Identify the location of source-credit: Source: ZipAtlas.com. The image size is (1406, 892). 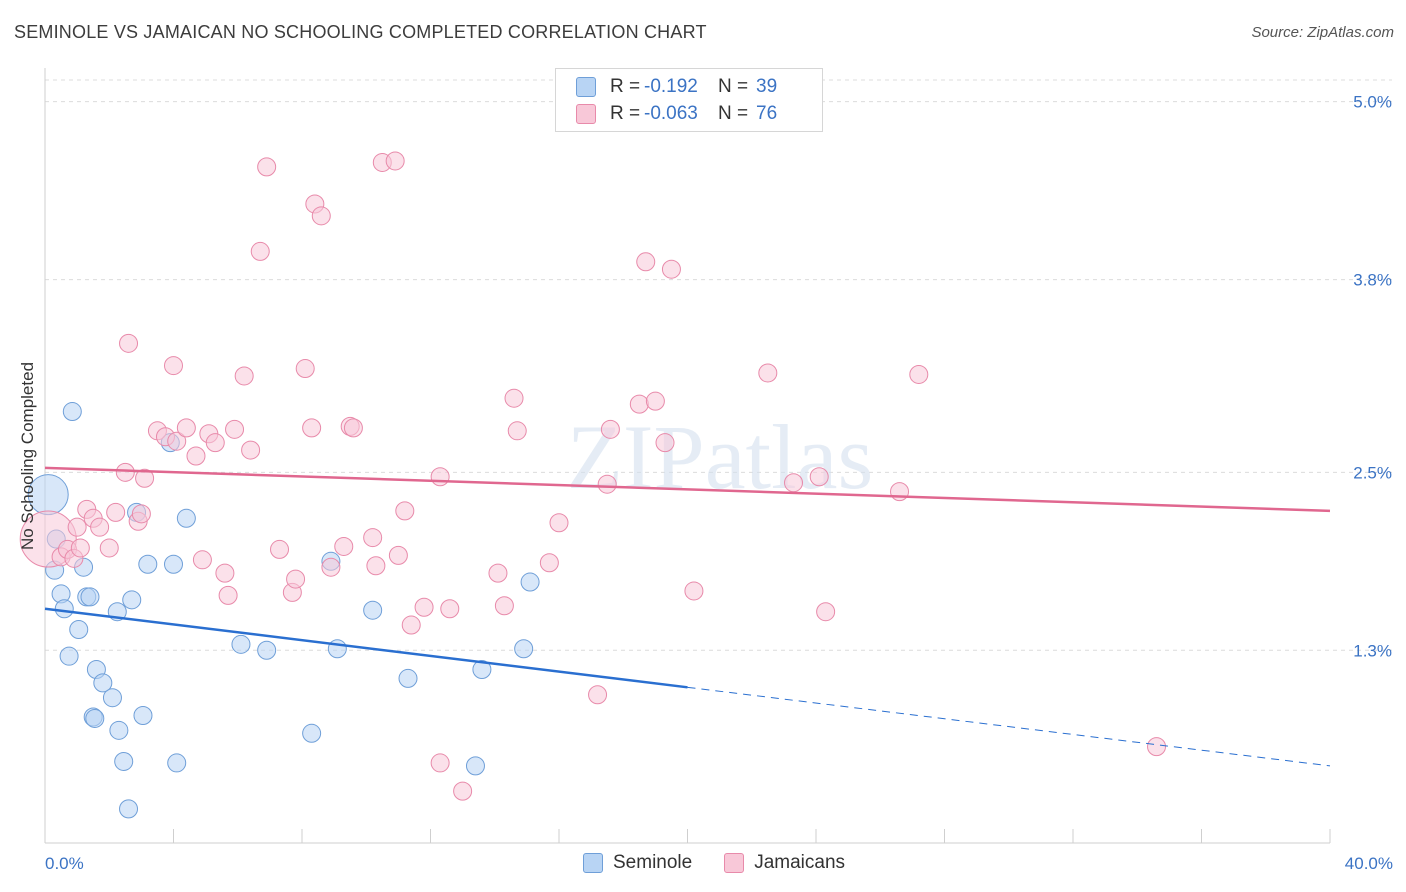
(1322, 32).